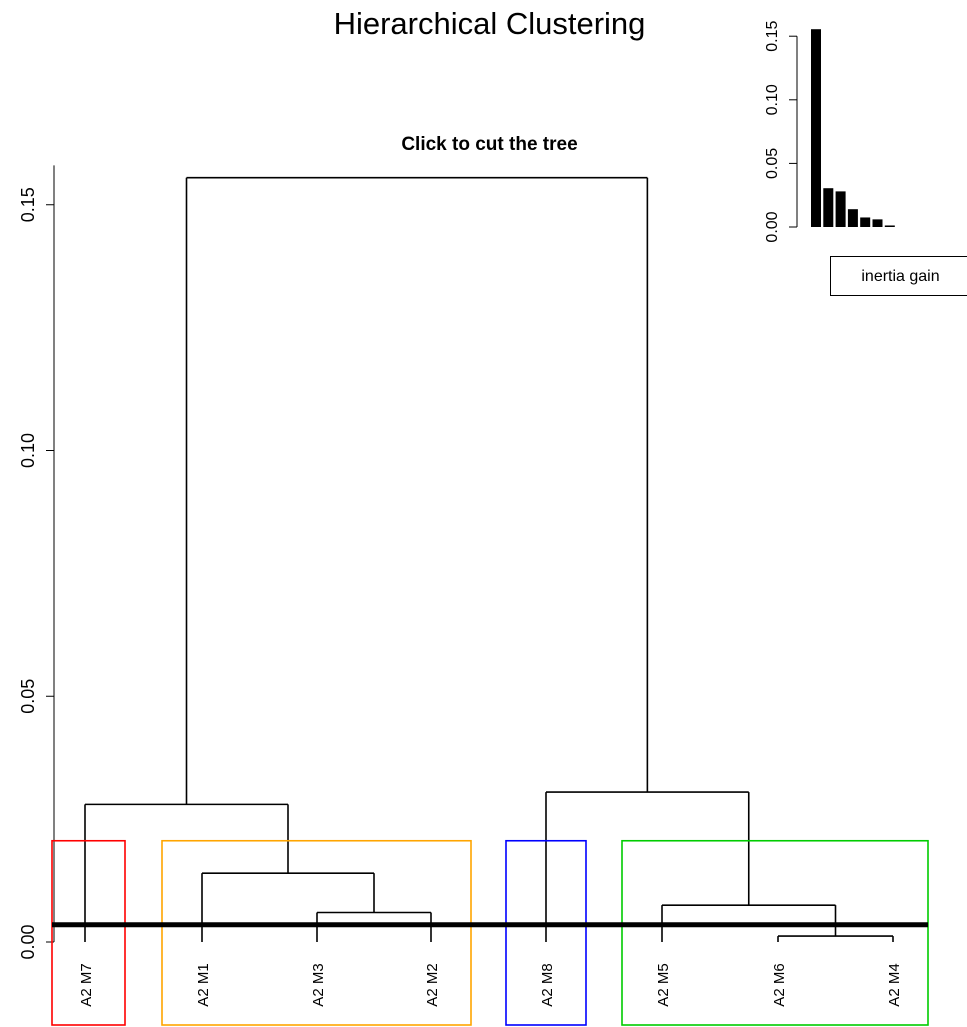 The height and width of the screenshot is (1027, 967). I want to click on leaf-label: A2 M4, so click(894, 984).